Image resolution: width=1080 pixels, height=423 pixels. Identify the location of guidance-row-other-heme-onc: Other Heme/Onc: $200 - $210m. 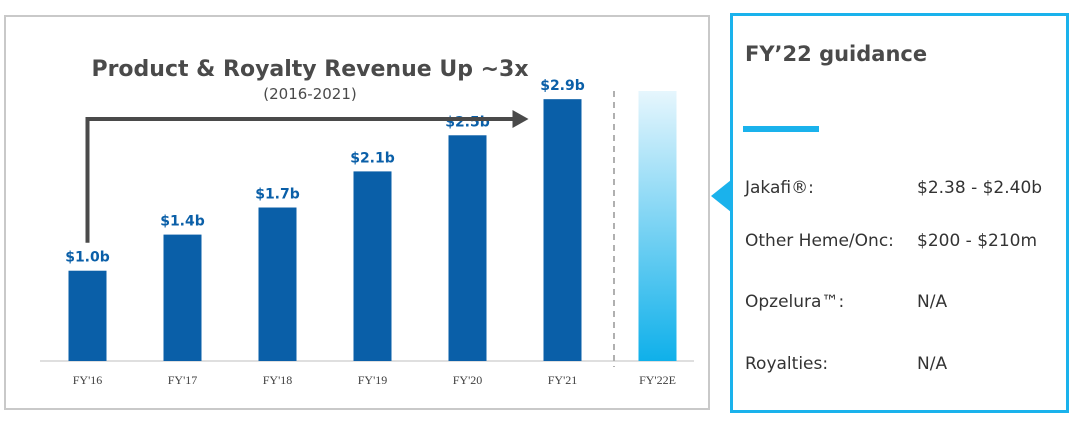
(905, 244).